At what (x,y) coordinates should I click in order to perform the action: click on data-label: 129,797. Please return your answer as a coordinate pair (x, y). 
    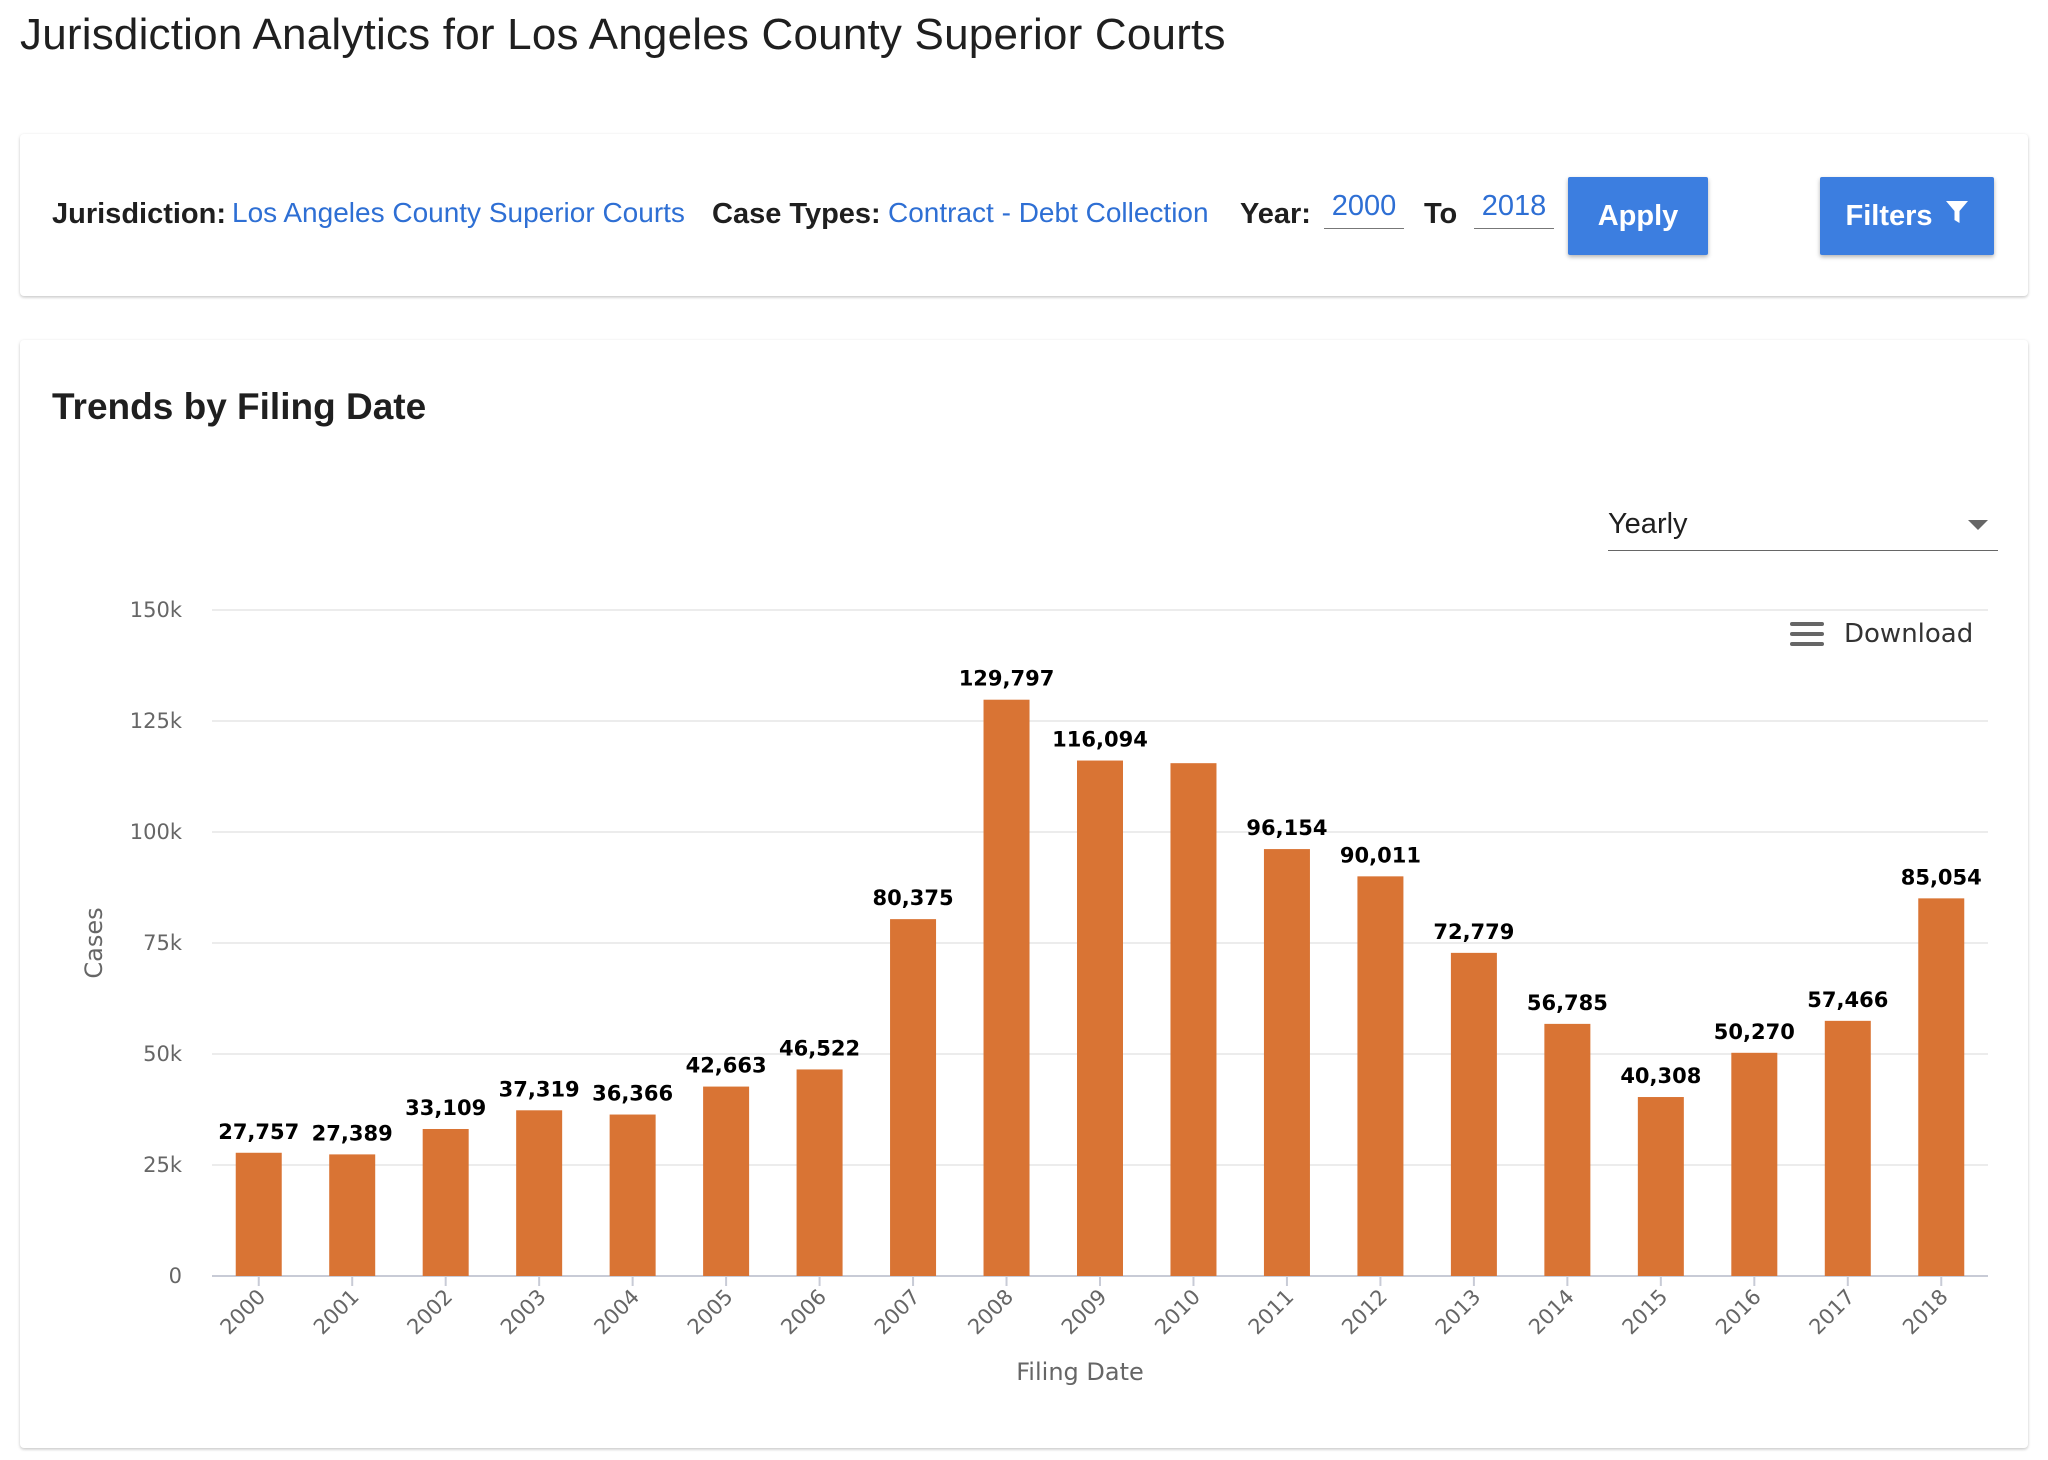
    Looking at the image, I should click on (1007, 679).